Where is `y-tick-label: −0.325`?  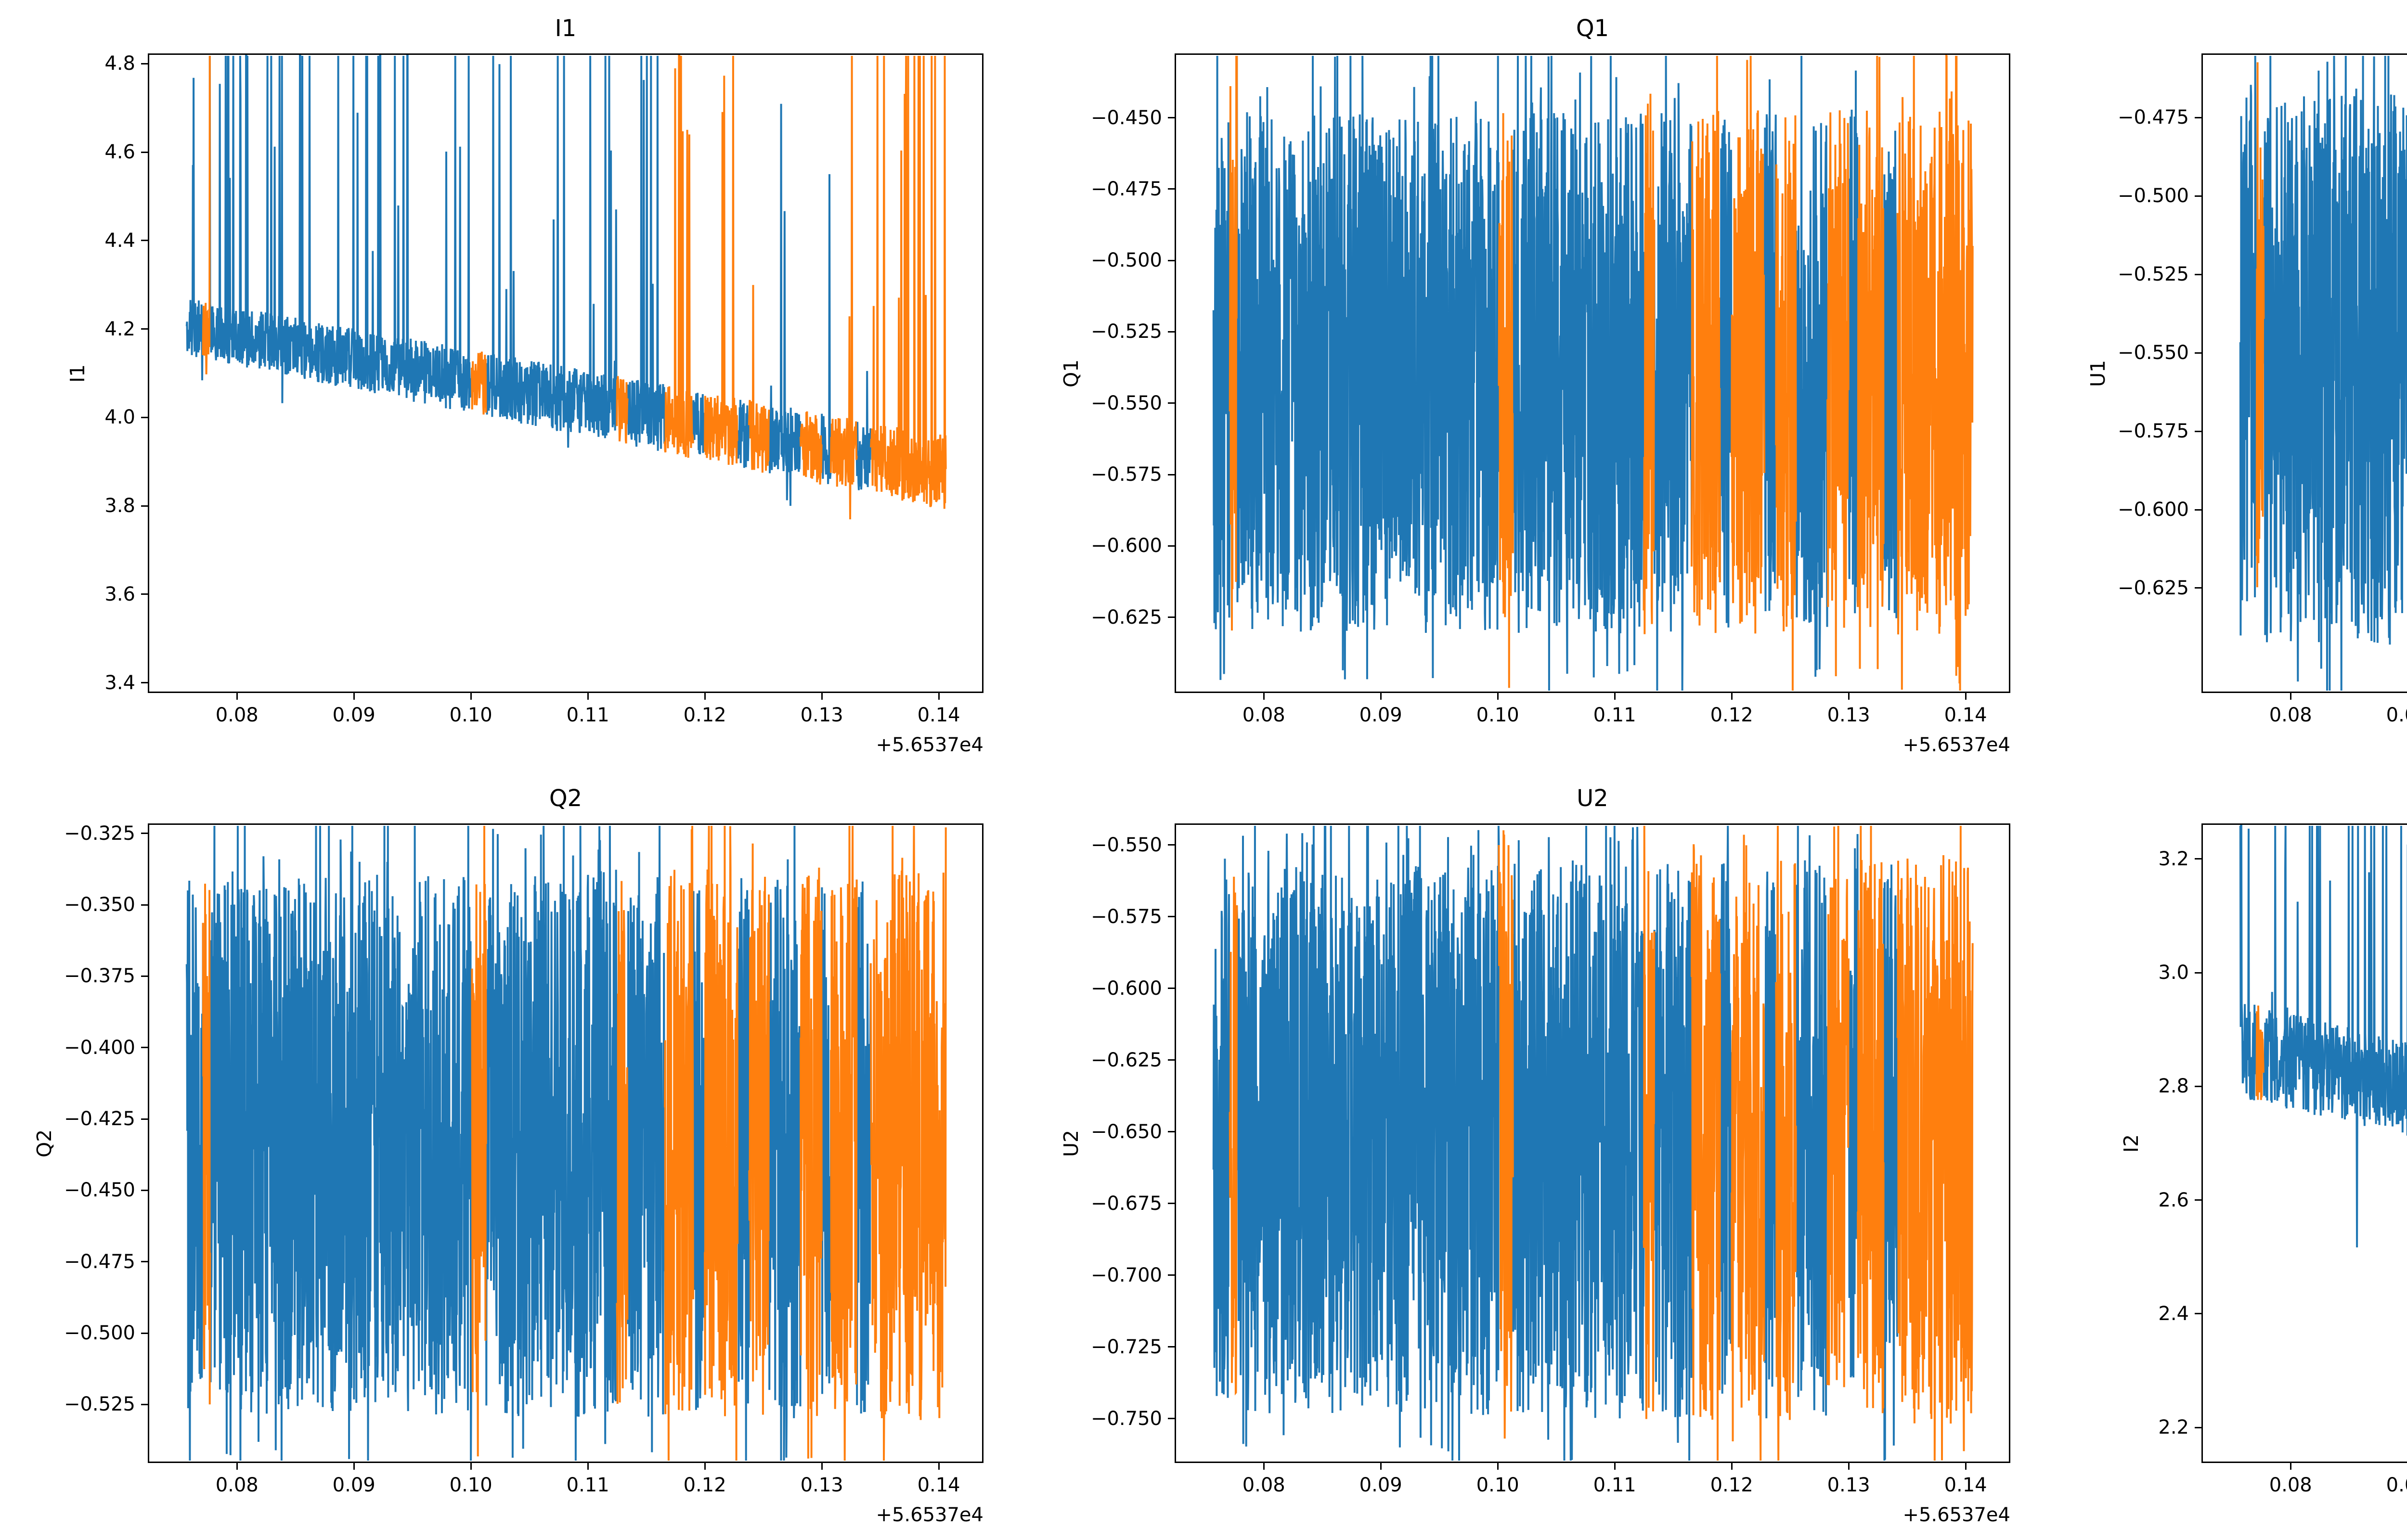 y-tick-label: −0.325 is located at coordinates (99, 833).